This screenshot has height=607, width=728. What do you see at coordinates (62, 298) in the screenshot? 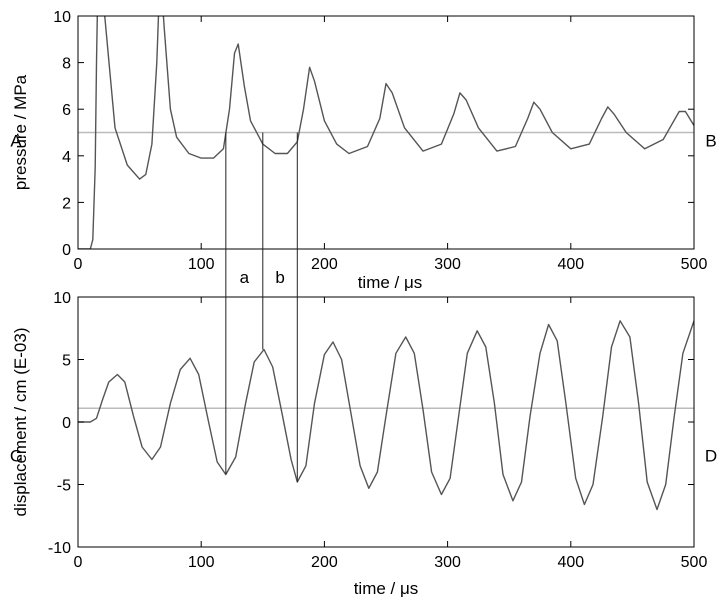
I see `chart1-ytick-label-0: 10` at bounding box center [62, 298].